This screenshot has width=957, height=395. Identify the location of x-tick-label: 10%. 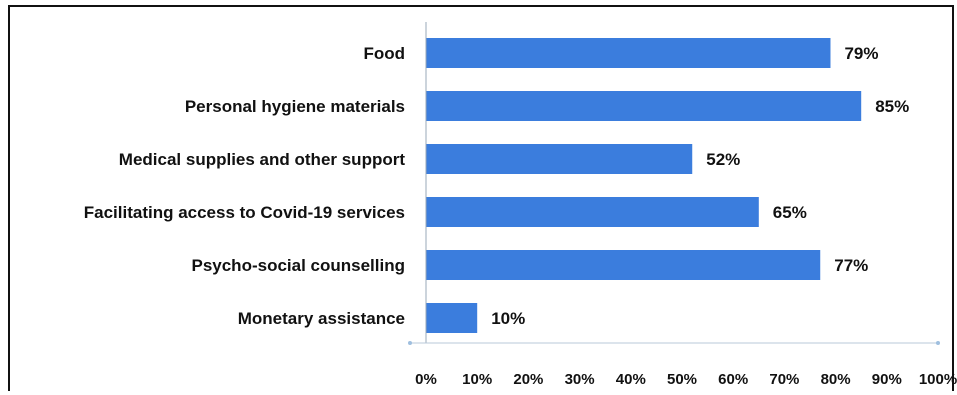
(477, 379).